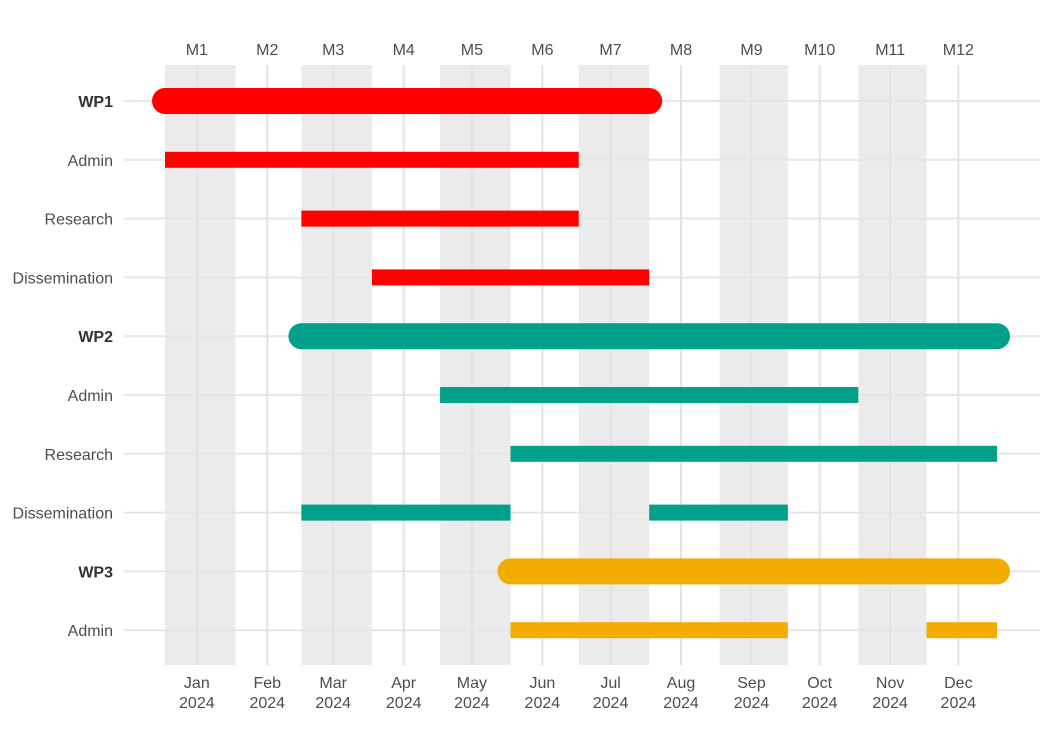  I want to click on wp-label: WP2, so click(95, 337).